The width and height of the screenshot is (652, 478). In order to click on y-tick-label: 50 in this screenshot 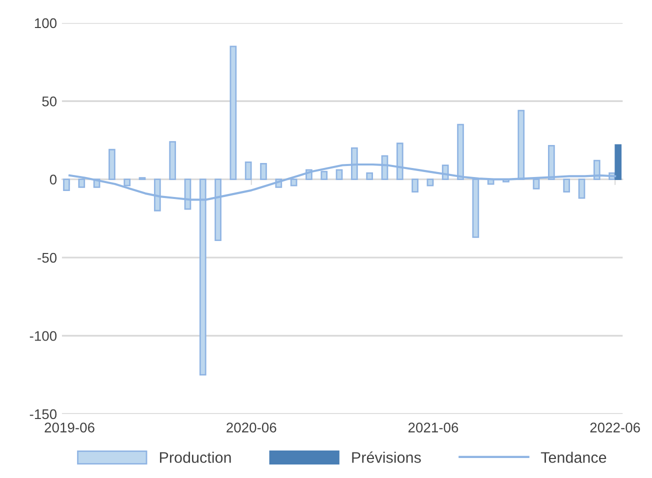, I will do `click(49, 101)`.